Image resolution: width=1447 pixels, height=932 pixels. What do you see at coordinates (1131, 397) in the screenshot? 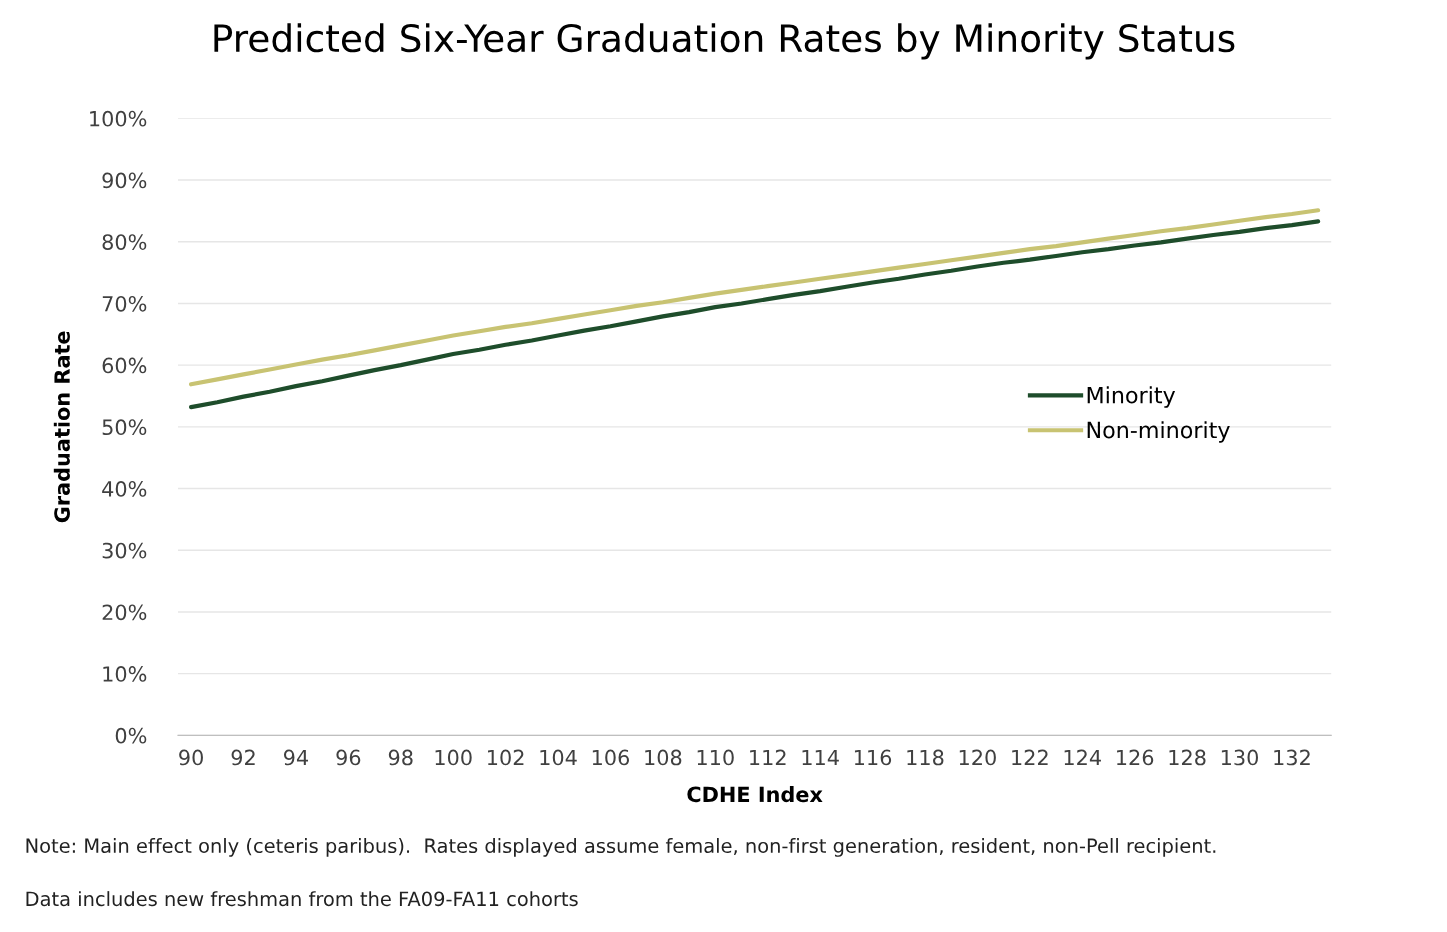
I see `legend-label: Minority` at bounding box center [1131, 397].